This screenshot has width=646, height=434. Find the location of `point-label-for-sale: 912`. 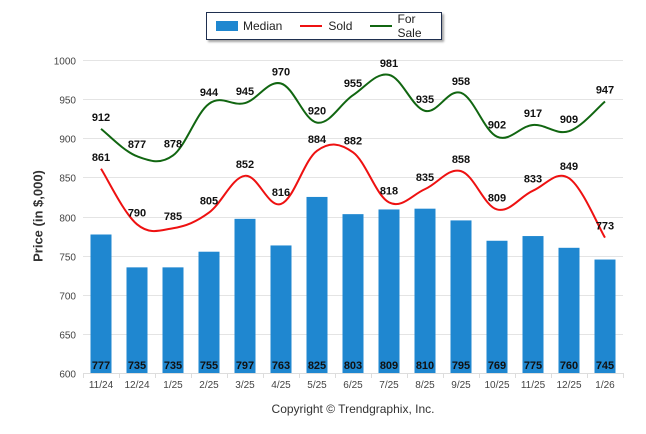

point-label-for-sale: 912 is located at coordinates (101, 118).